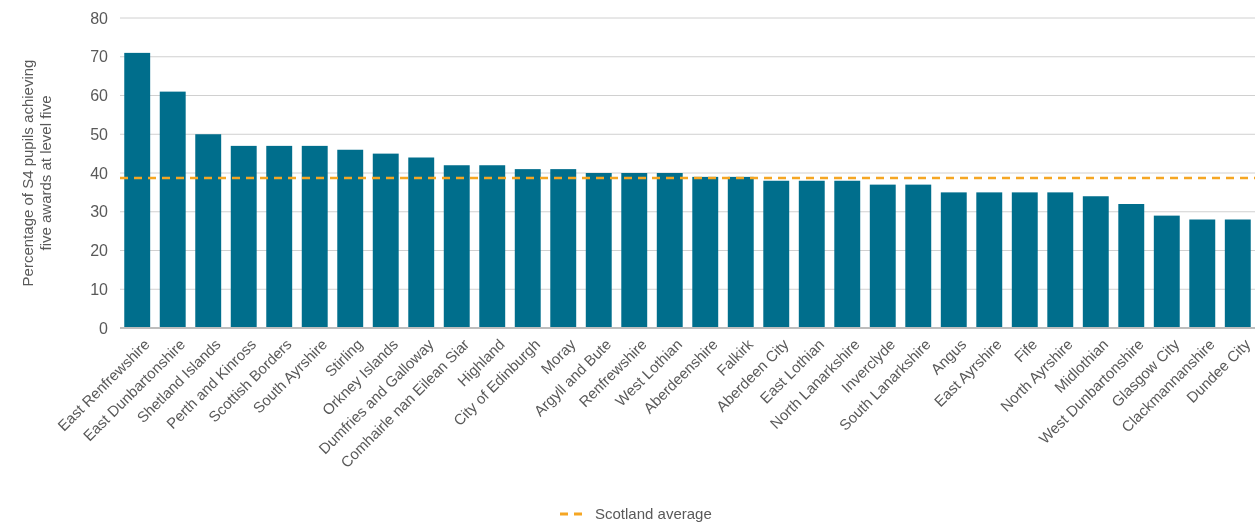 This screenshot has width=1259, height=529. I want to click on y-tick-label: 70, so click(99, 57).